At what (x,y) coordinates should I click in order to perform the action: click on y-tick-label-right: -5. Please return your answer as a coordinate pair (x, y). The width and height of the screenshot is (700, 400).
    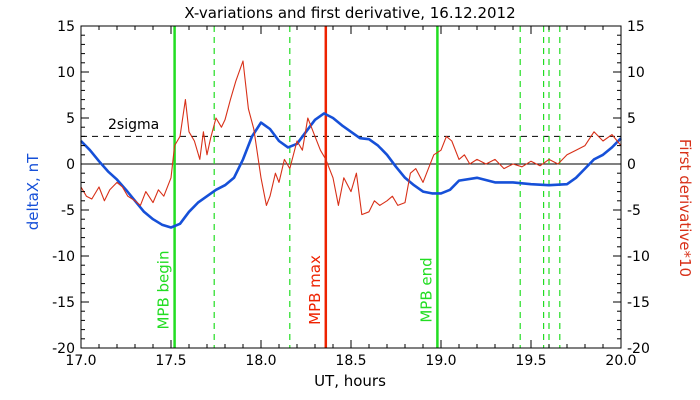
    Looking at the image, I should click on (634, 211).